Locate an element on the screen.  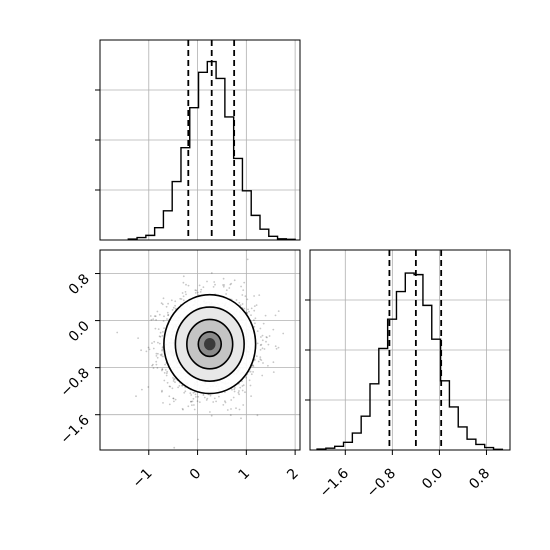
y-hist-bars is located at coordinates (410, 361).